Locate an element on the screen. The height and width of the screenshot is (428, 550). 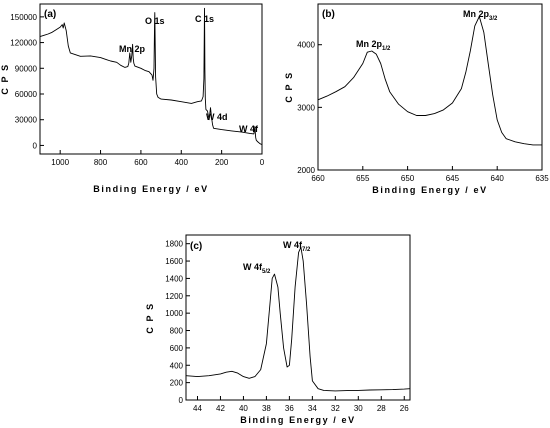
panel-a-x-tick-label: 0 is located at coordinates (262, 162).